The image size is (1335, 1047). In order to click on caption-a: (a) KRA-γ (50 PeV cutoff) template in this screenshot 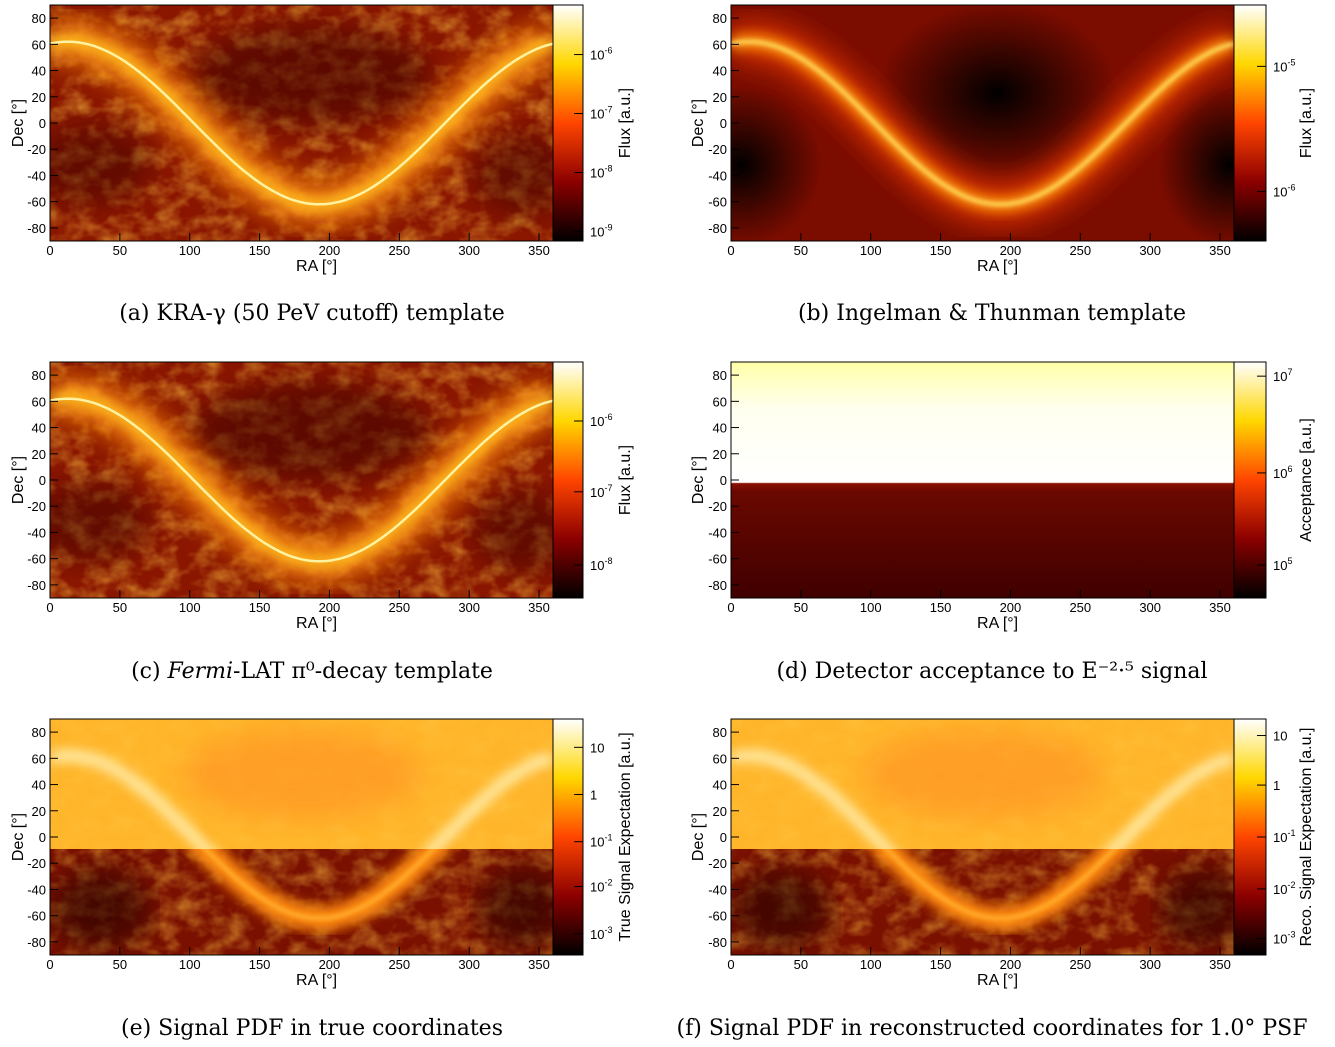, I will do `click(312, 313)`.